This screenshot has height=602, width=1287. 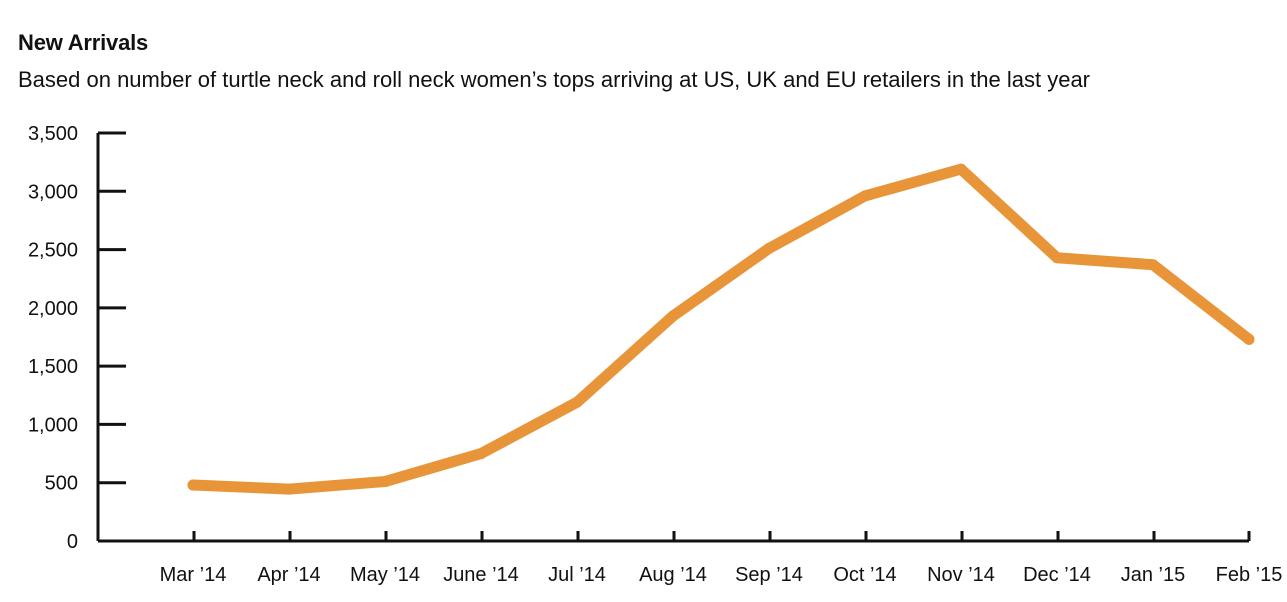 I want to click on x-tick-label: June ’14, so click(x=481, y=575).